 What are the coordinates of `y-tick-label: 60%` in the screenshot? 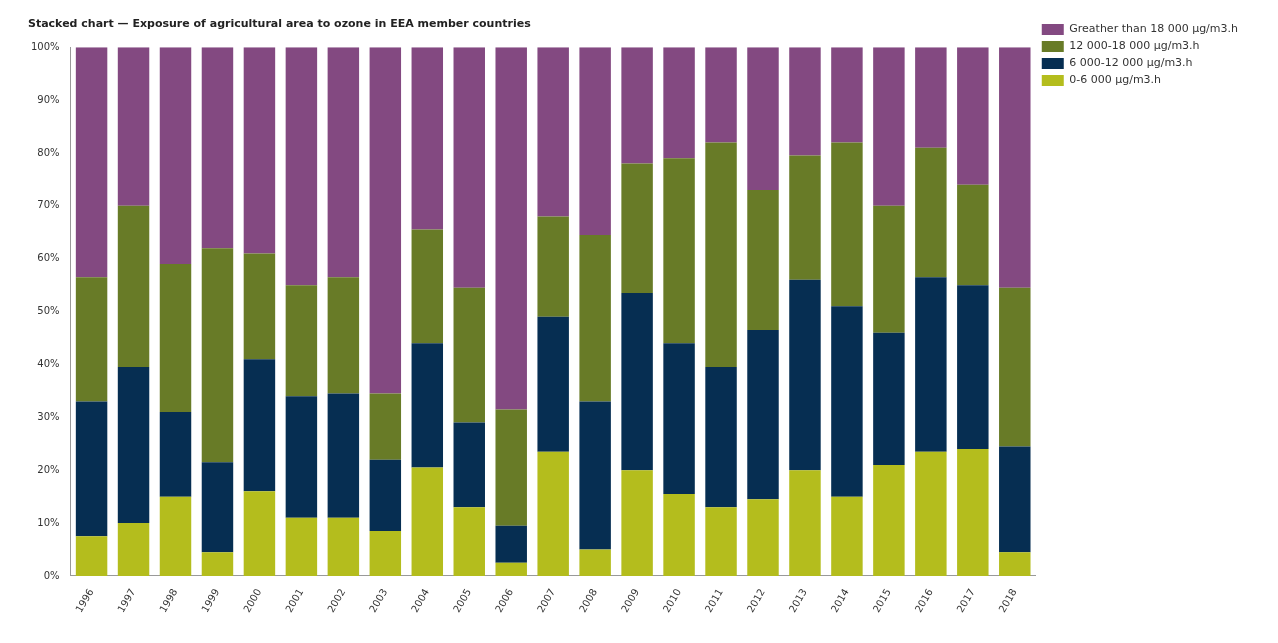 It's located at (48, 258).